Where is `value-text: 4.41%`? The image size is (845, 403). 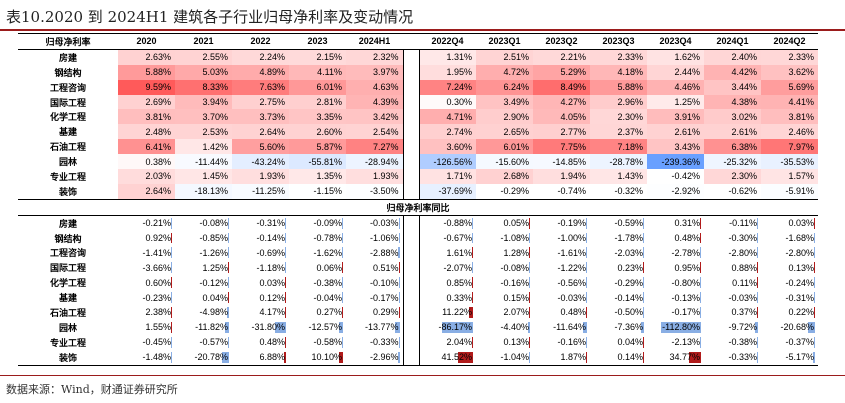 value-text: 4.41% is located at coordinates (801, 102).